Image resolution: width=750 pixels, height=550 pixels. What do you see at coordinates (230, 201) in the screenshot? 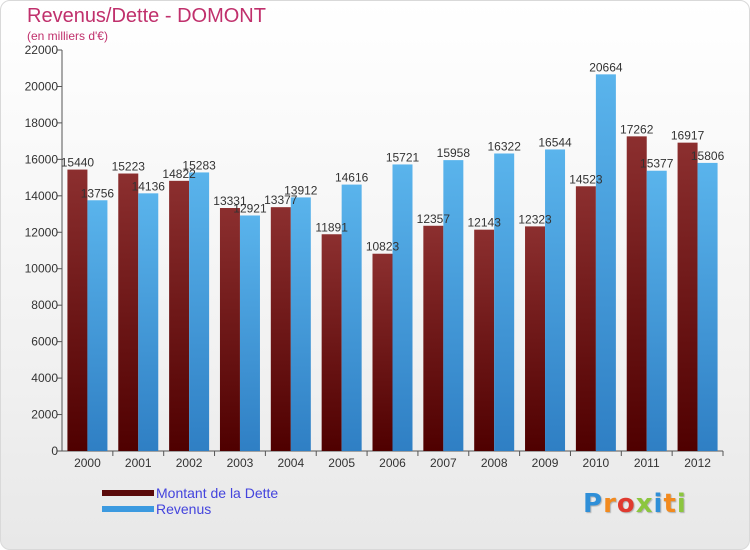
I see `data-label-debt: 13331` at bounding box center [230, 201].